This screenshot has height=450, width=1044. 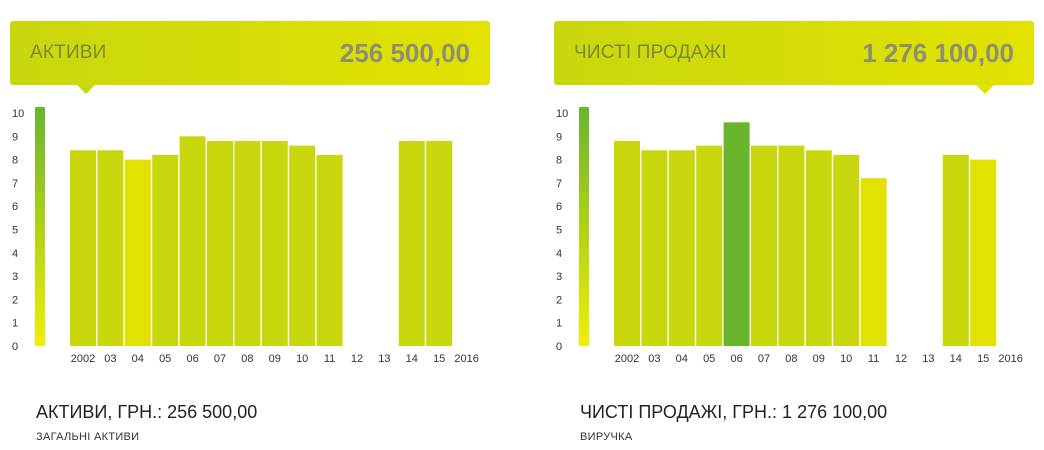 I want to click on assets-banner: АКТИВИ 256 500,00, so click(x=250, y=53).